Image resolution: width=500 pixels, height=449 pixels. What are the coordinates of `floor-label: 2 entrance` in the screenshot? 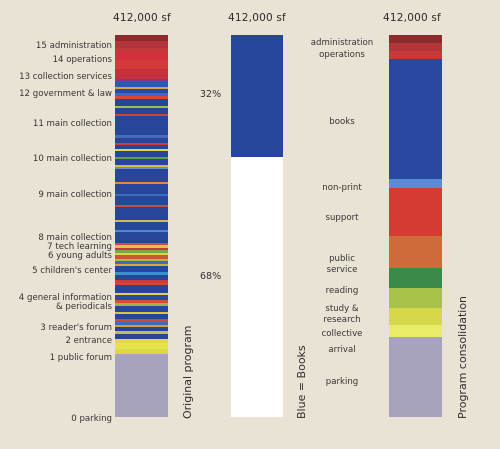 It's located at (88, 341).